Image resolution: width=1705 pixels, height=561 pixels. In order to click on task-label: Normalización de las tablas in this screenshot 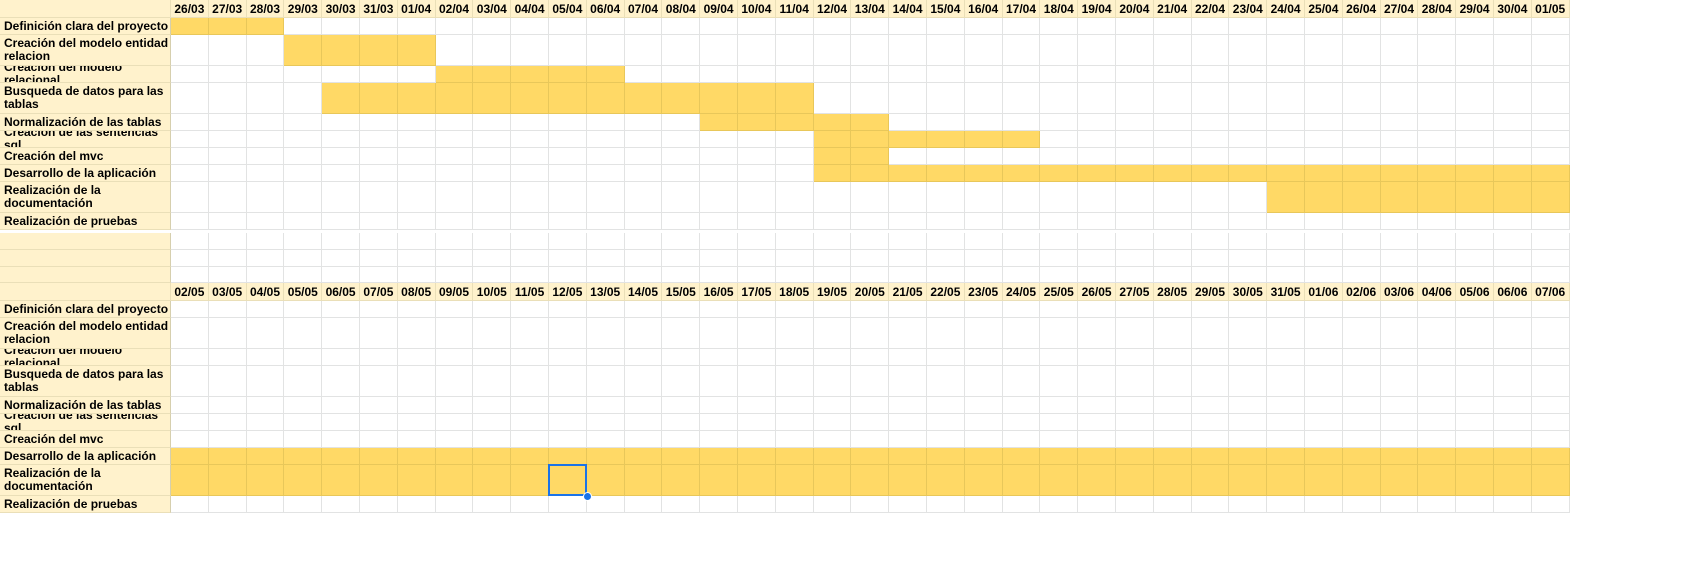, I will do `click(85, 122)`.